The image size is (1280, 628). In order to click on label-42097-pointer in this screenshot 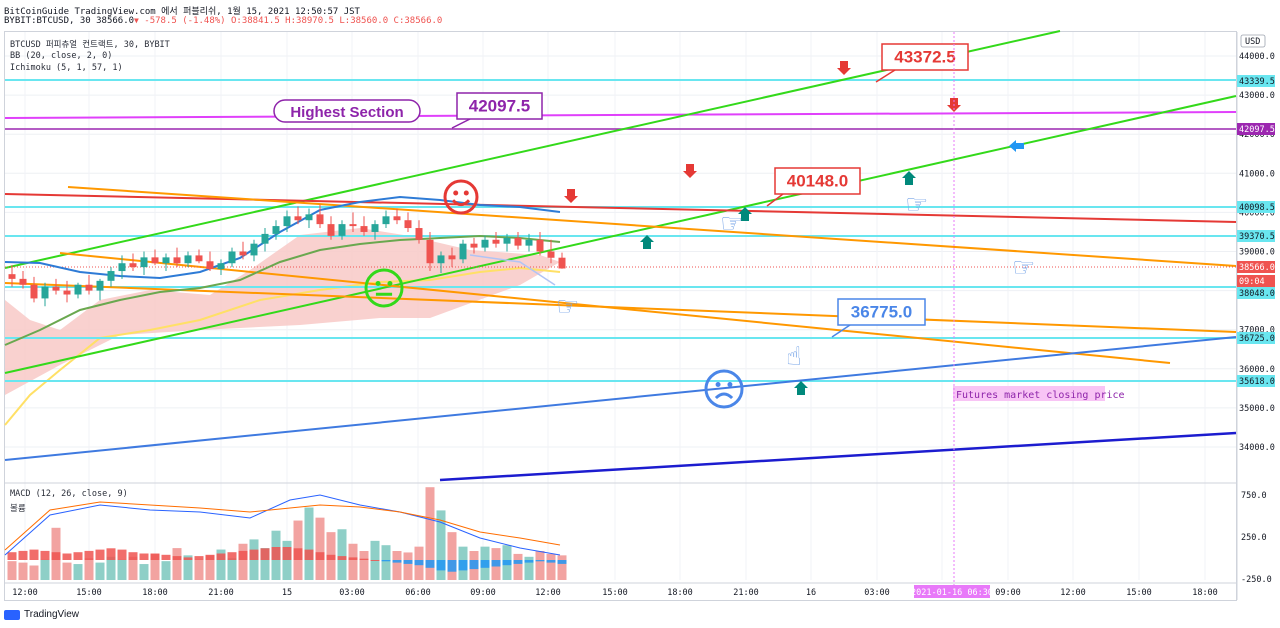, I will do `click(461, 123)`.